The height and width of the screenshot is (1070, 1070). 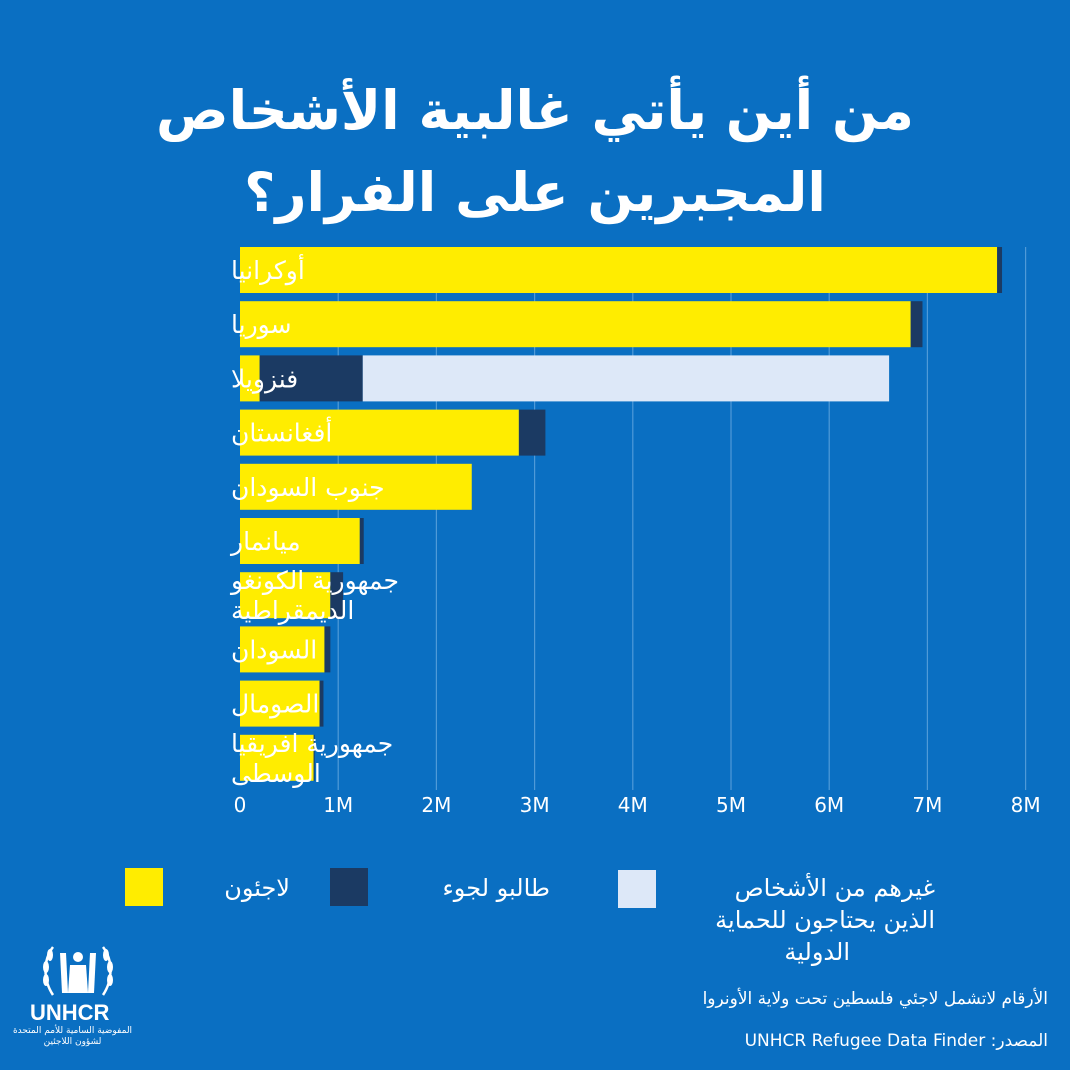 What do you see at coordinates (1026, 805) in the screenshot?
I see `x-tick-label: 8M` at bounding box center [1026, 805].